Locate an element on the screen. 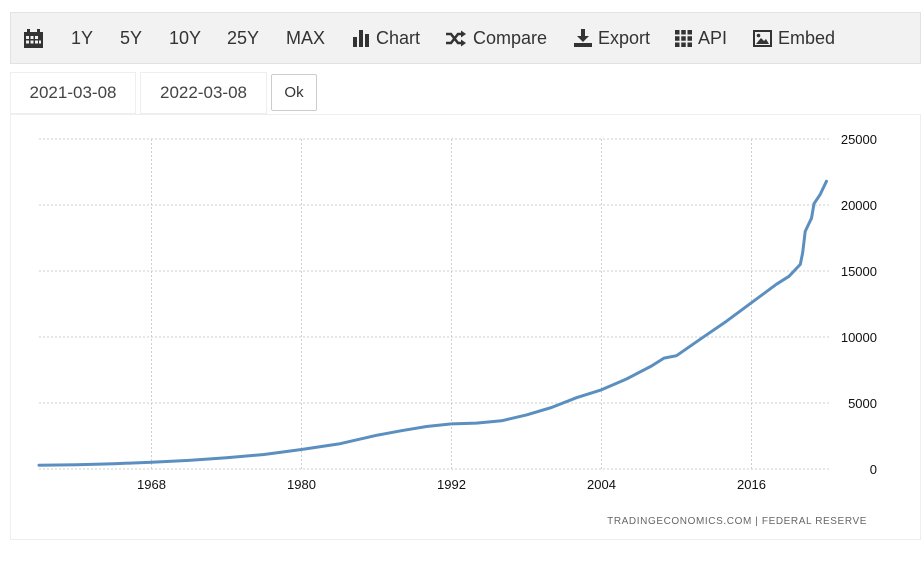 Image resolution: width=921 pixels, height=561 pixels. range-25y-button: 25Y is located at coordinates (243, 38).